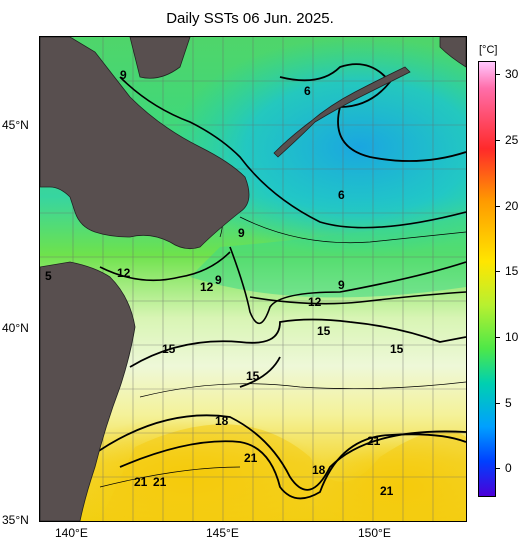 The height and width of the screenshot is (545, 528). Describe the element at coordinates (315, 302) in the screenshot. I see `contour-label-12-east: 12` at that location.